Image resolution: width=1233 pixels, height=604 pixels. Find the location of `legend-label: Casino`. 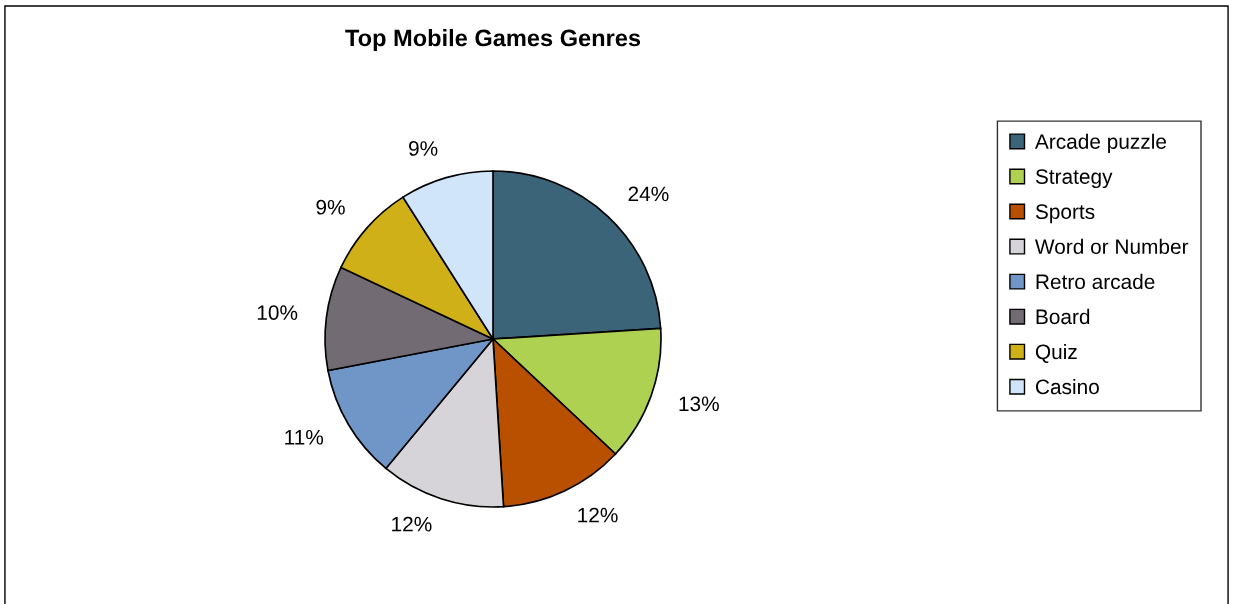

legend-label: Casino is located at coordinates (1067, 386).